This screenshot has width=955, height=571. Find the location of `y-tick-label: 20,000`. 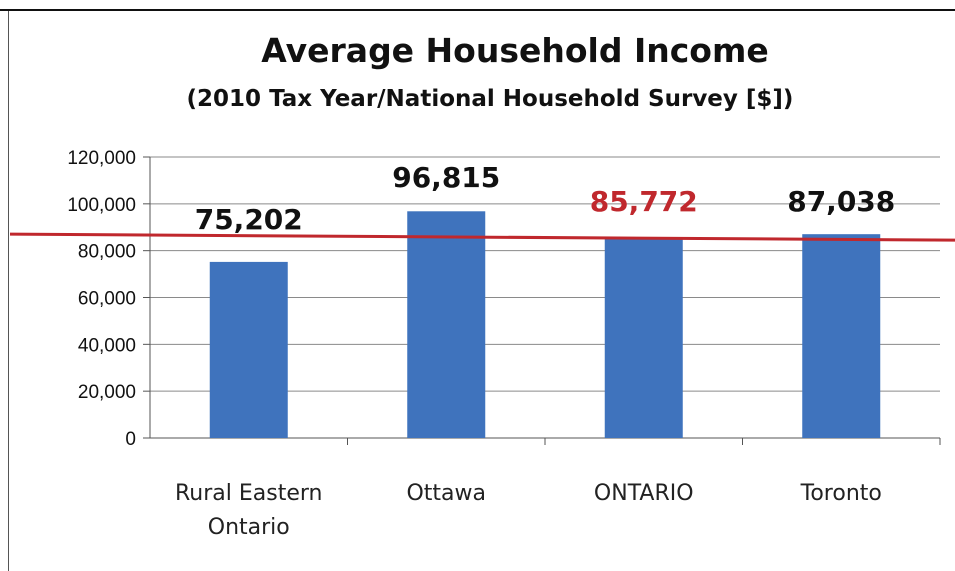

y-tick-label: 20,000 is located at coordinates (107, 392).